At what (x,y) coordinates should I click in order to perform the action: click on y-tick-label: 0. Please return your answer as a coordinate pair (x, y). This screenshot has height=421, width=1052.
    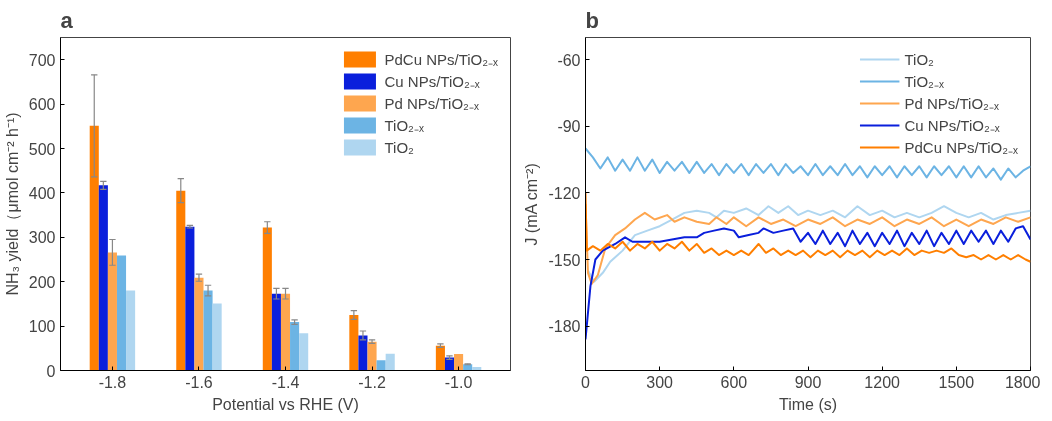
    Looking at the image, I should click on (51, 371).